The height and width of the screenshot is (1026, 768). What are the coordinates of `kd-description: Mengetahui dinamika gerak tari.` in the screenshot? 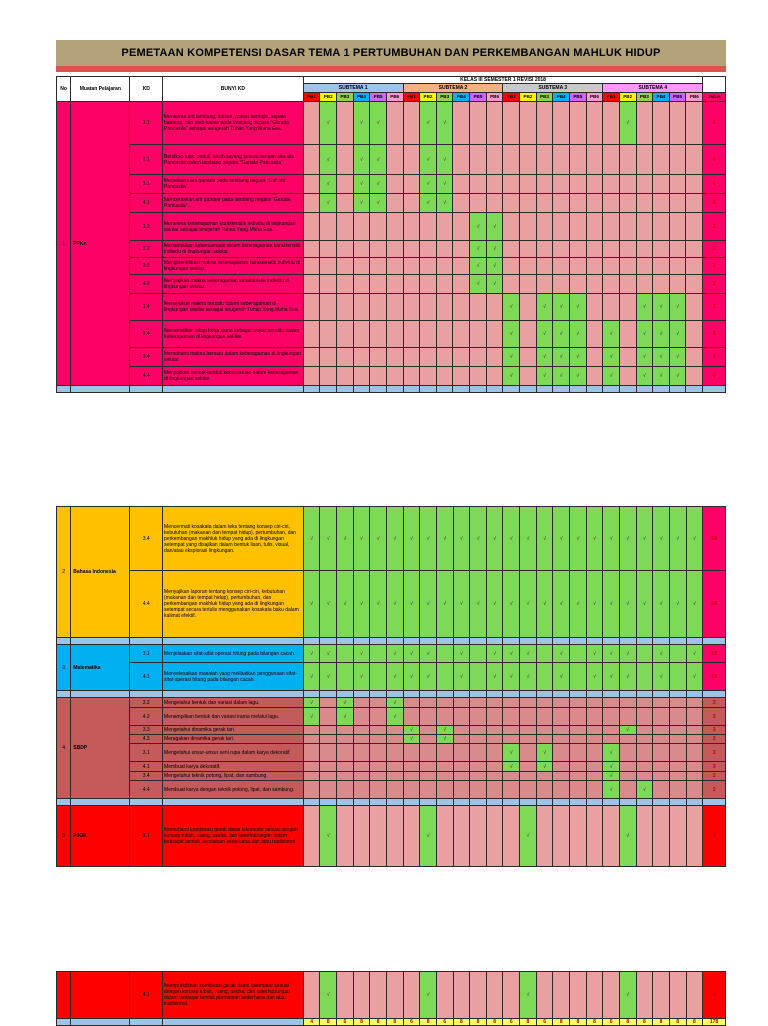 It's located at (233, 730).